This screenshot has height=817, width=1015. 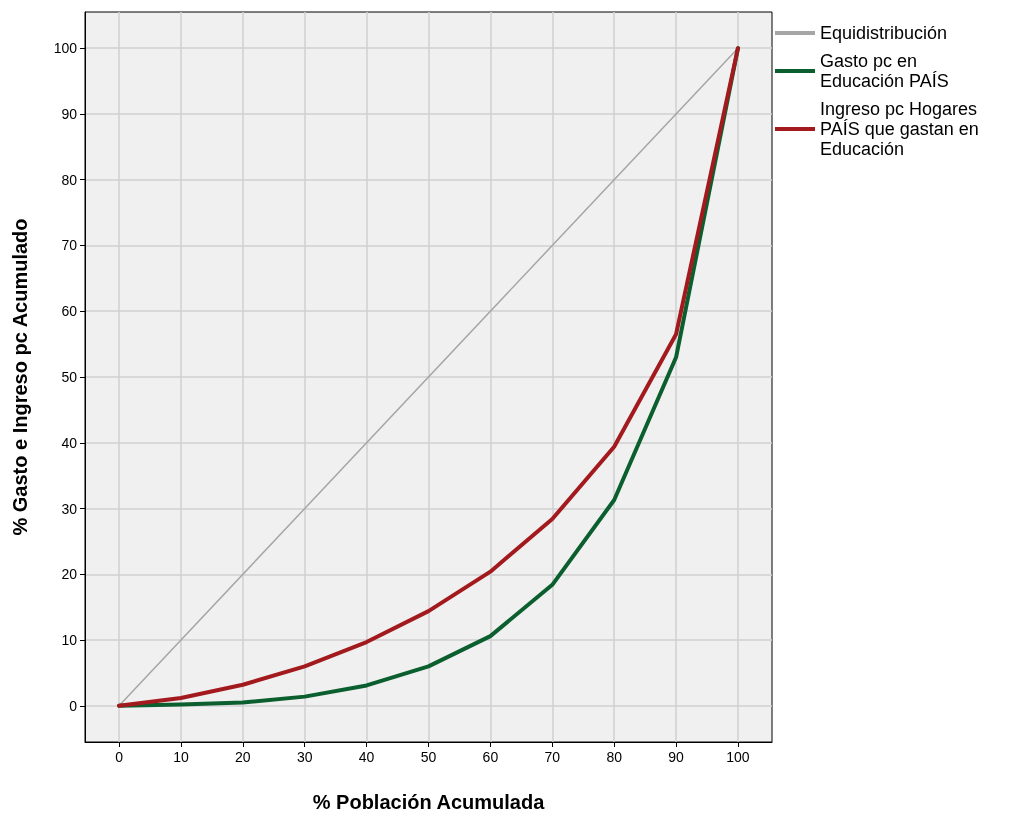 What do you see at coordinates (676, 757) in the screenshot?
I see `x-tick-label: 90` at bounding box center [676, 757].